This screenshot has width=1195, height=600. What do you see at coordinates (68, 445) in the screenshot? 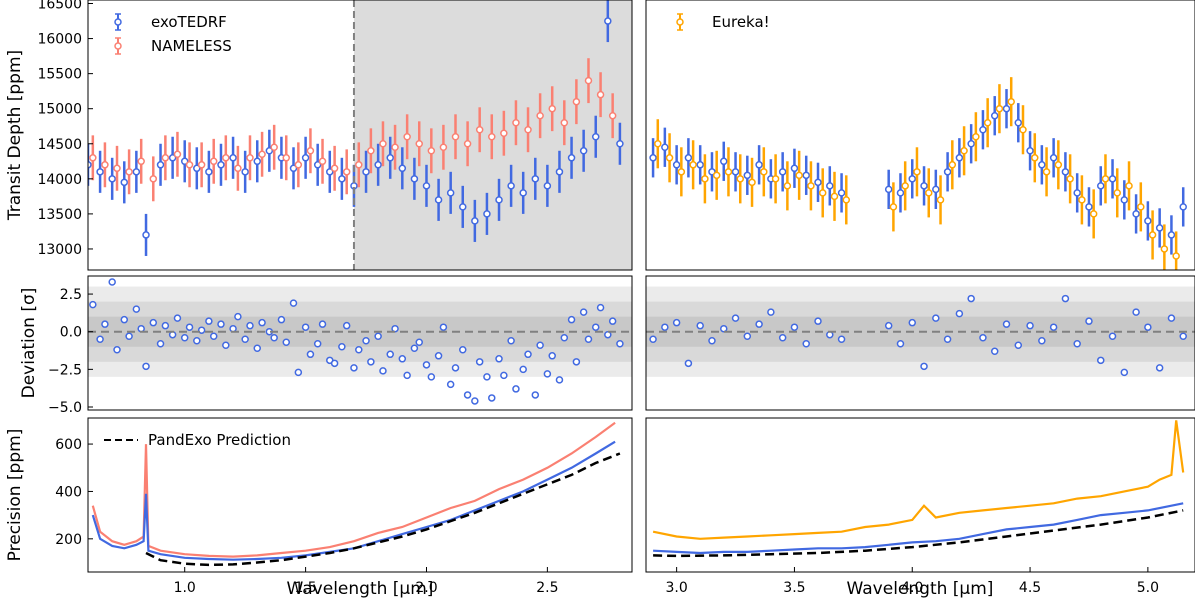
I see `y-tick-label: 600` at bounding box center [68, 445].